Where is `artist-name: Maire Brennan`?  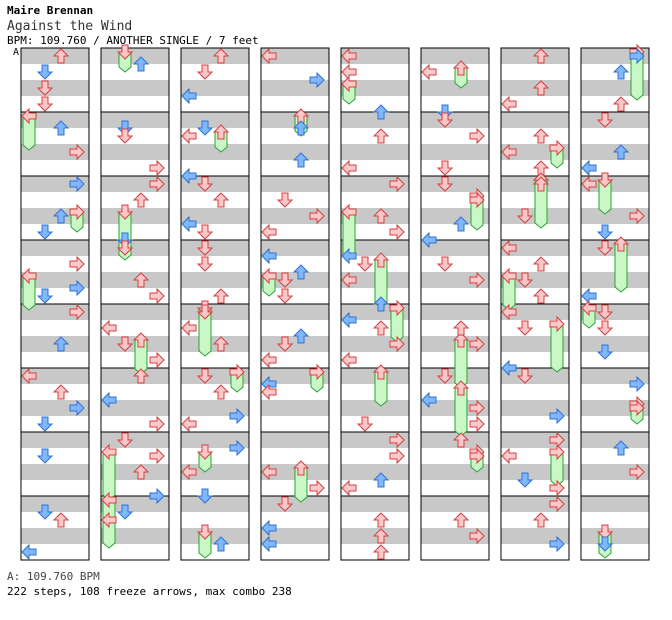
artist-name: Maire Brennan is located at coordinates (50, 10).